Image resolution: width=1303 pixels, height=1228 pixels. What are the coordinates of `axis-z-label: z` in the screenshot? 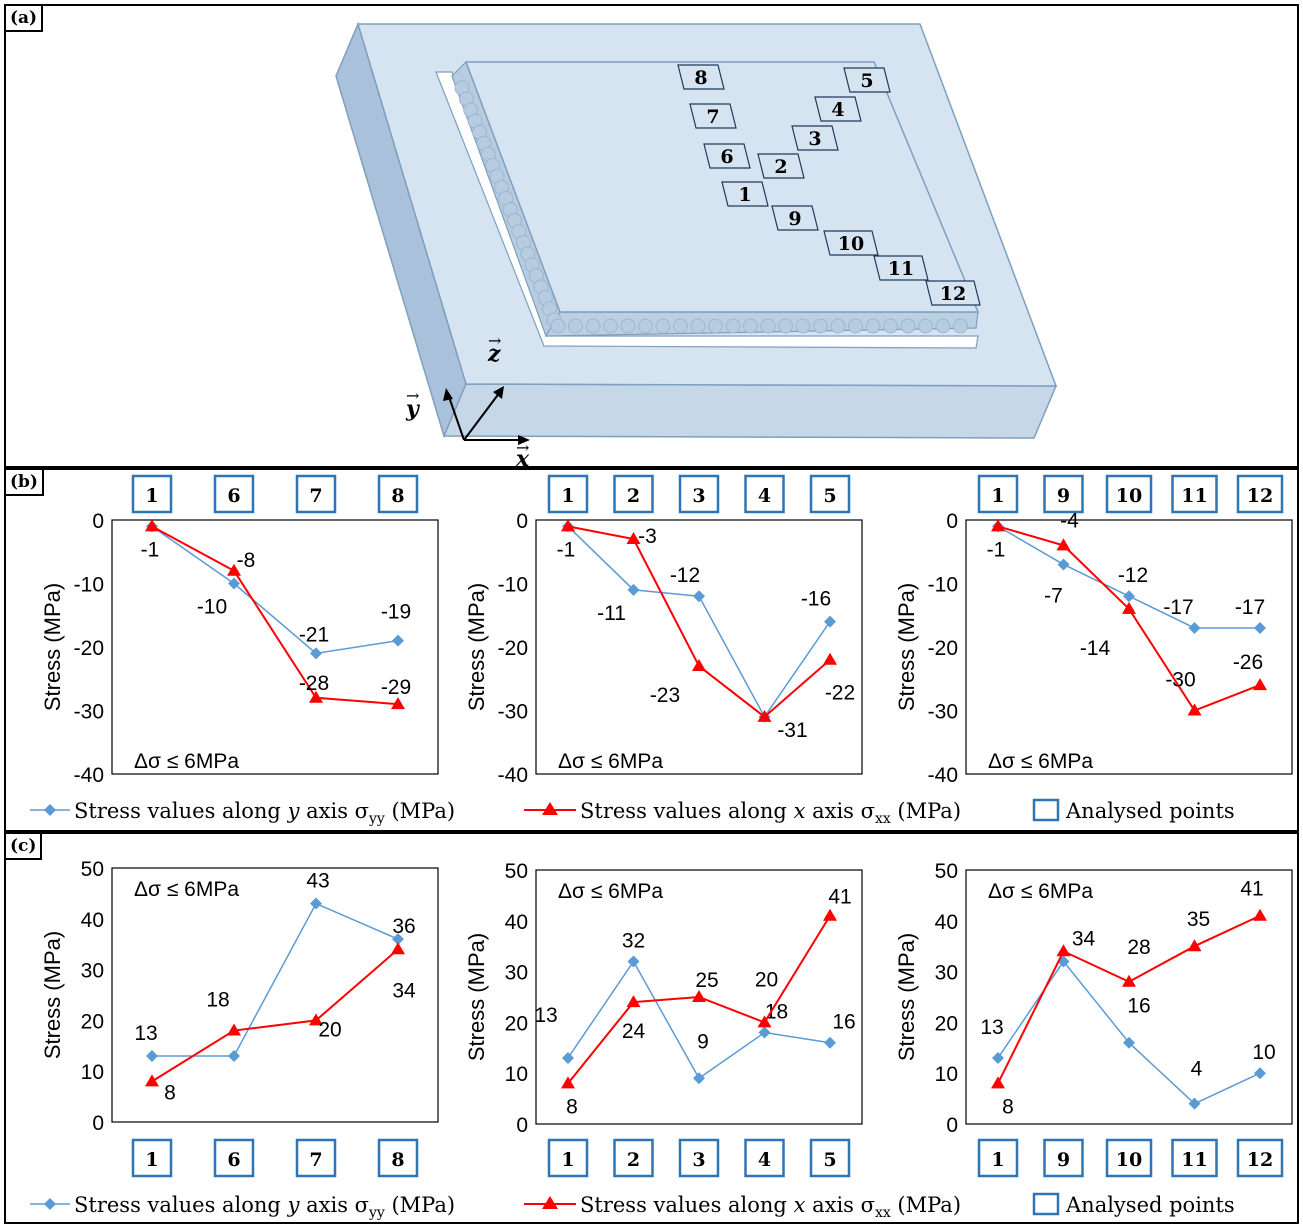 It's located at (494, 354).